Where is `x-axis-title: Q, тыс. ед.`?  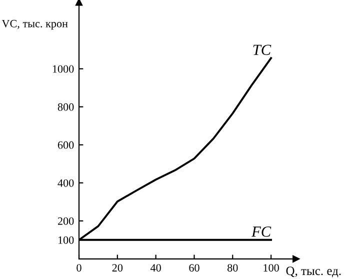
x-axis-title: Q, тыс. ед. is located at coordinates (313, 272).